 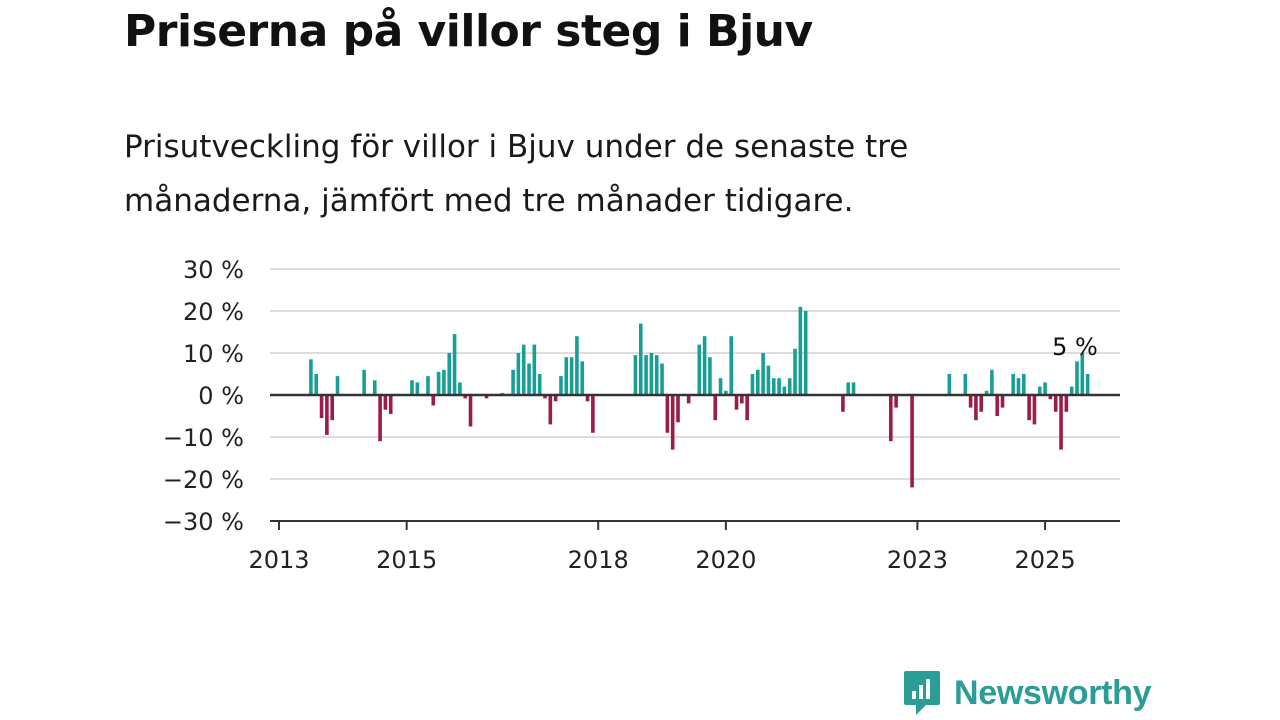 I want to click on x-tick-label: 2018, so click(x=598, y=560).